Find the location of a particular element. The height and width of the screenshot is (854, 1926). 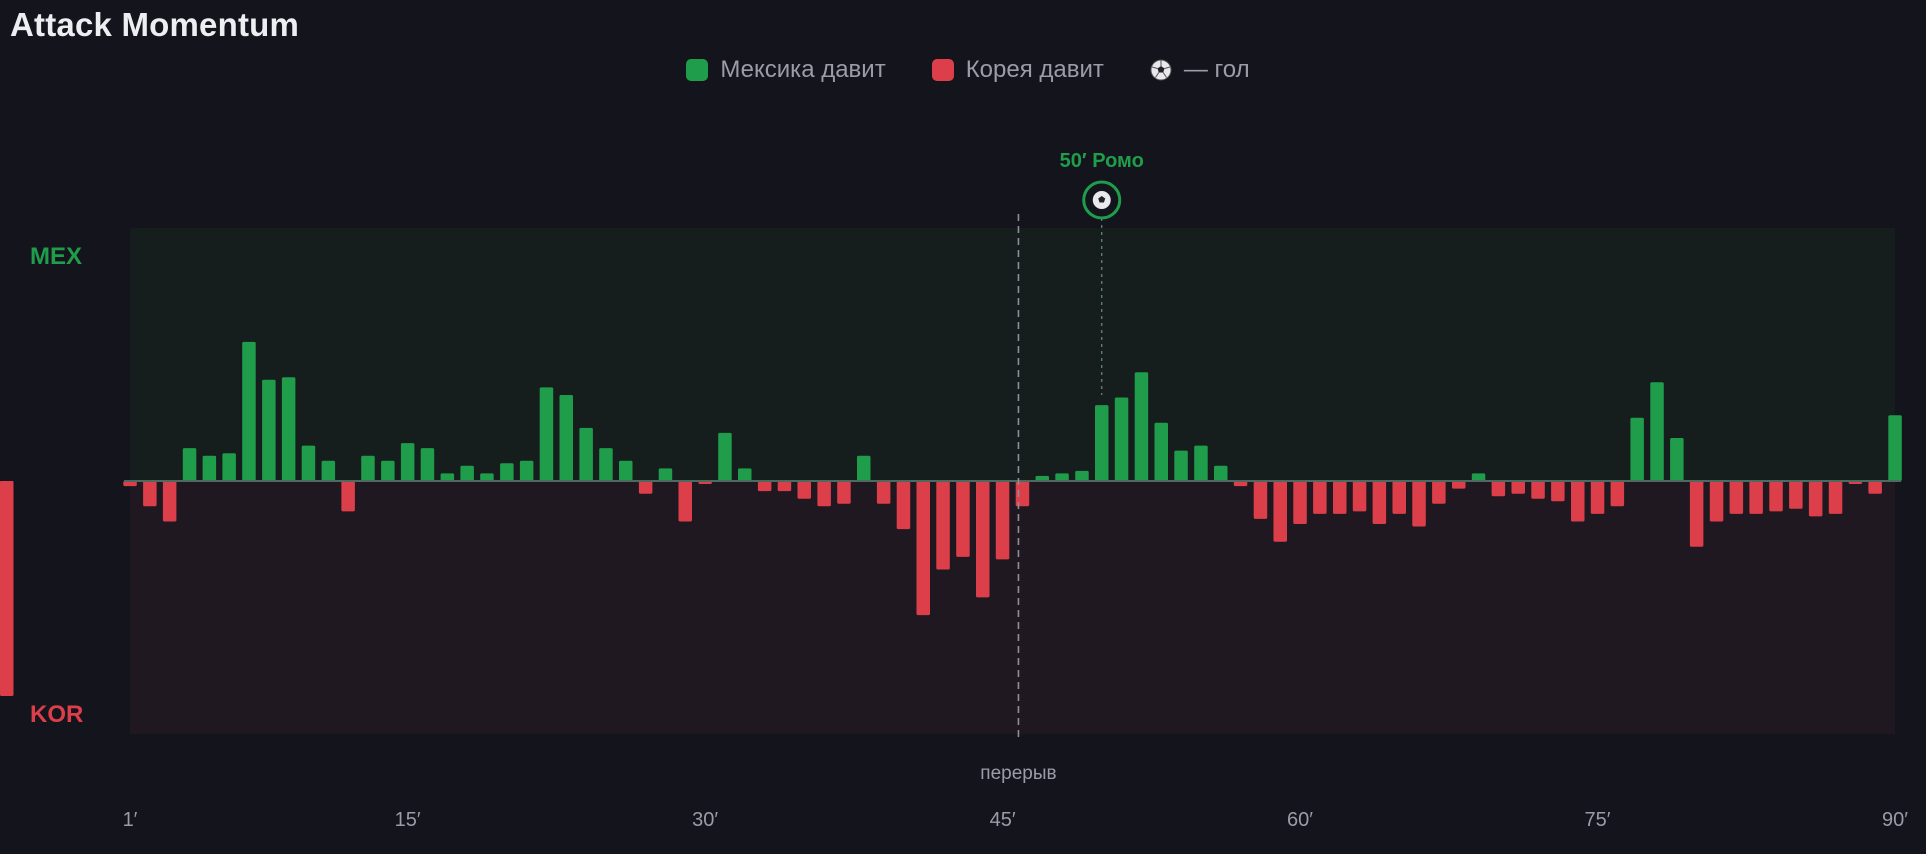

legend-item-goal: — гол is located at coordinates (1200, 70).